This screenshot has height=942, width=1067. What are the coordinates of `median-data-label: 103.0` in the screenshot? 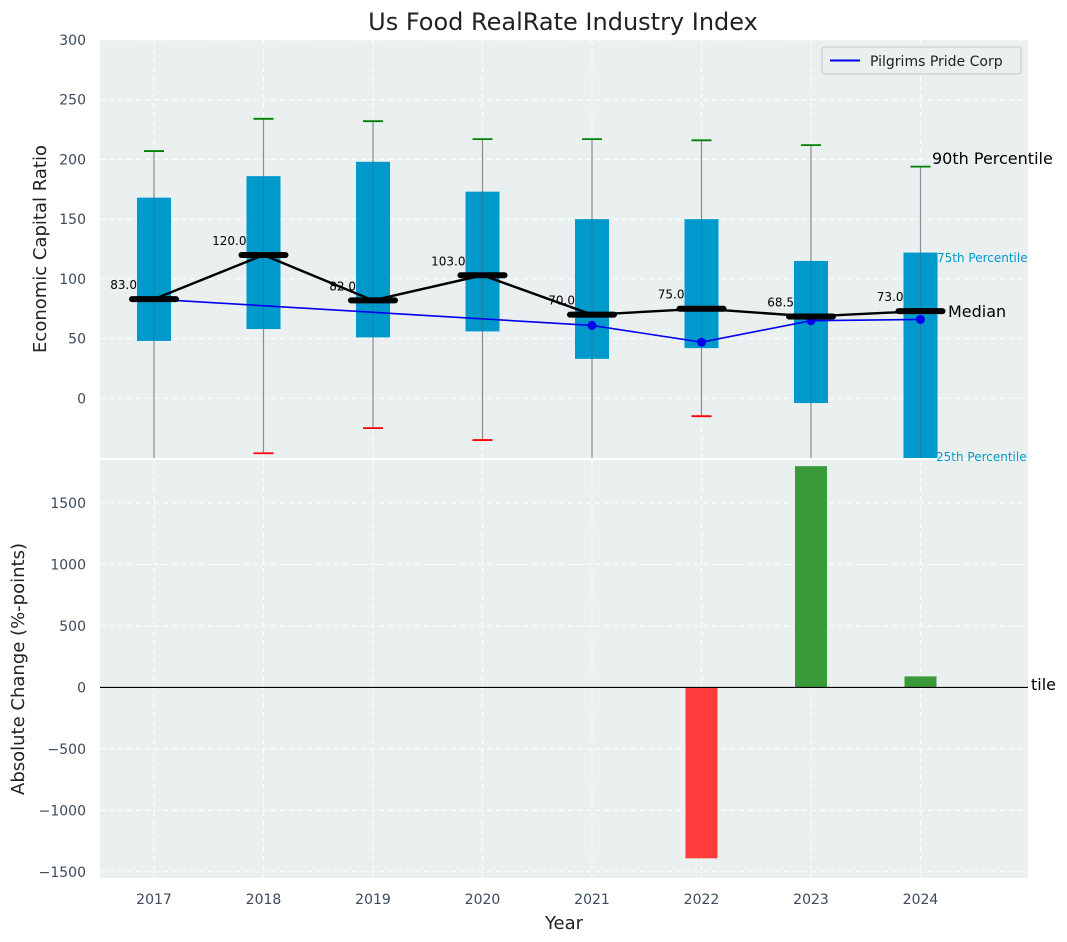 It's located at (448, 261).